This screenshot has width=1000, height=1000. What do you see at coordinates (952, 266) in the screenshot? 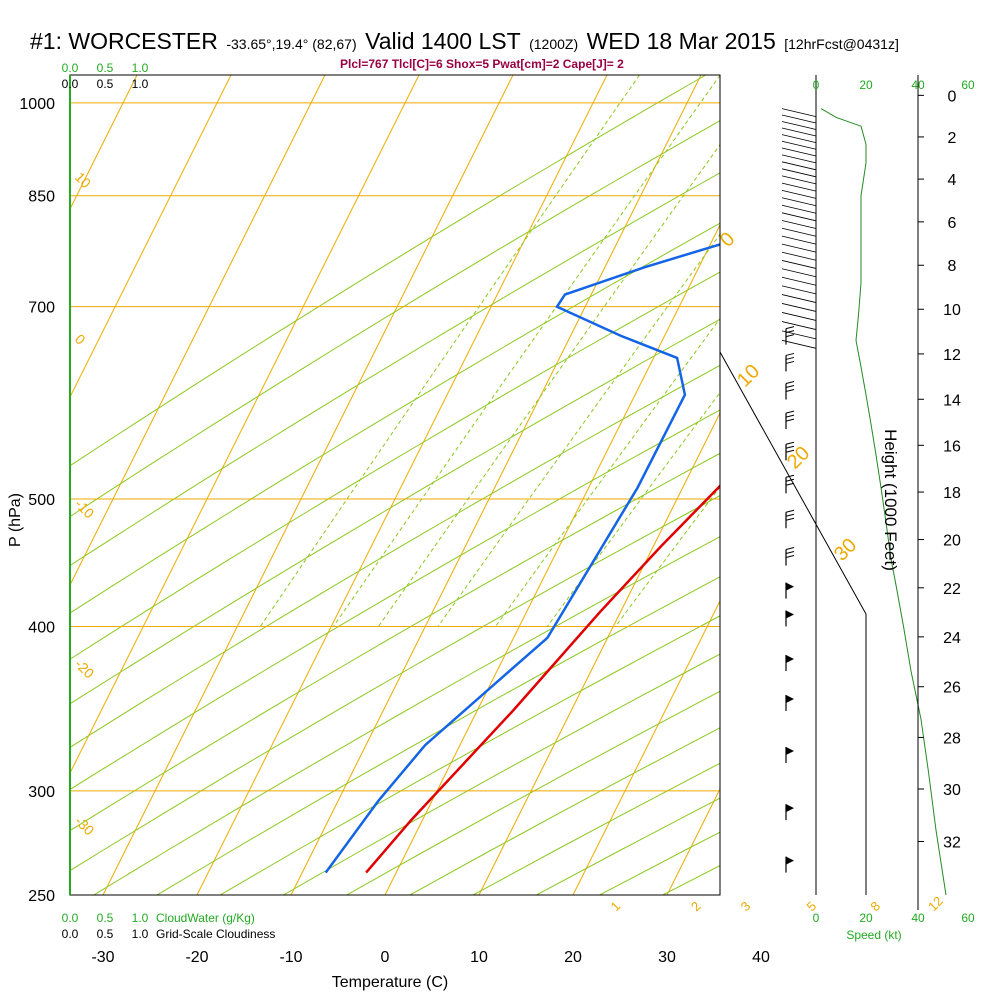
I see `height-tick-label: 8` at bounding box center [952, 266].